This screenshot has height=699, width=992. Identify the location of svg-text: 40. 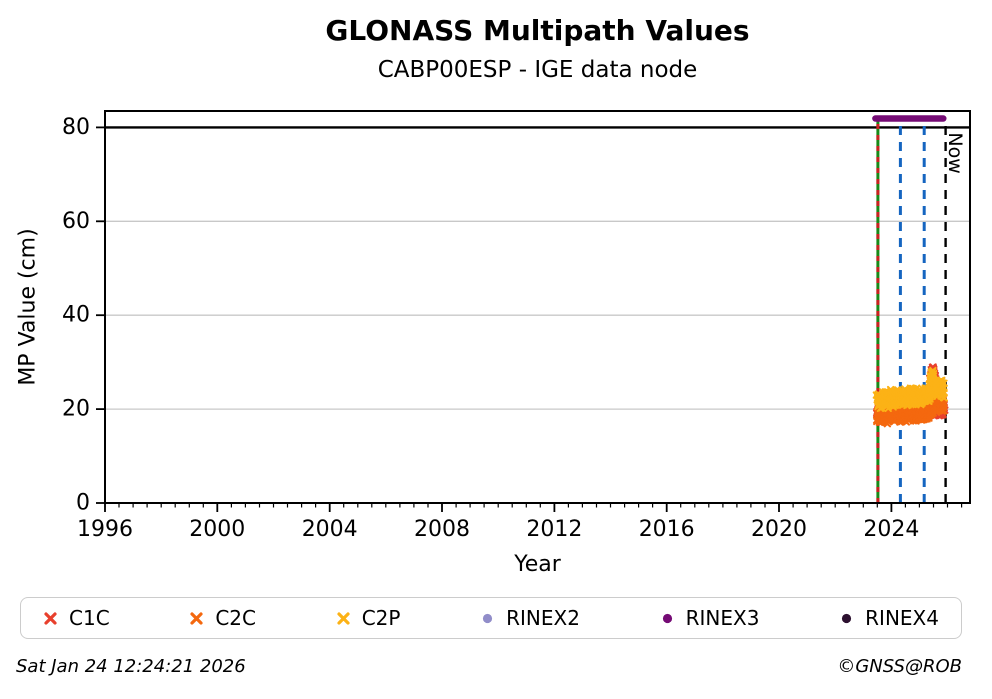
(76, 315).